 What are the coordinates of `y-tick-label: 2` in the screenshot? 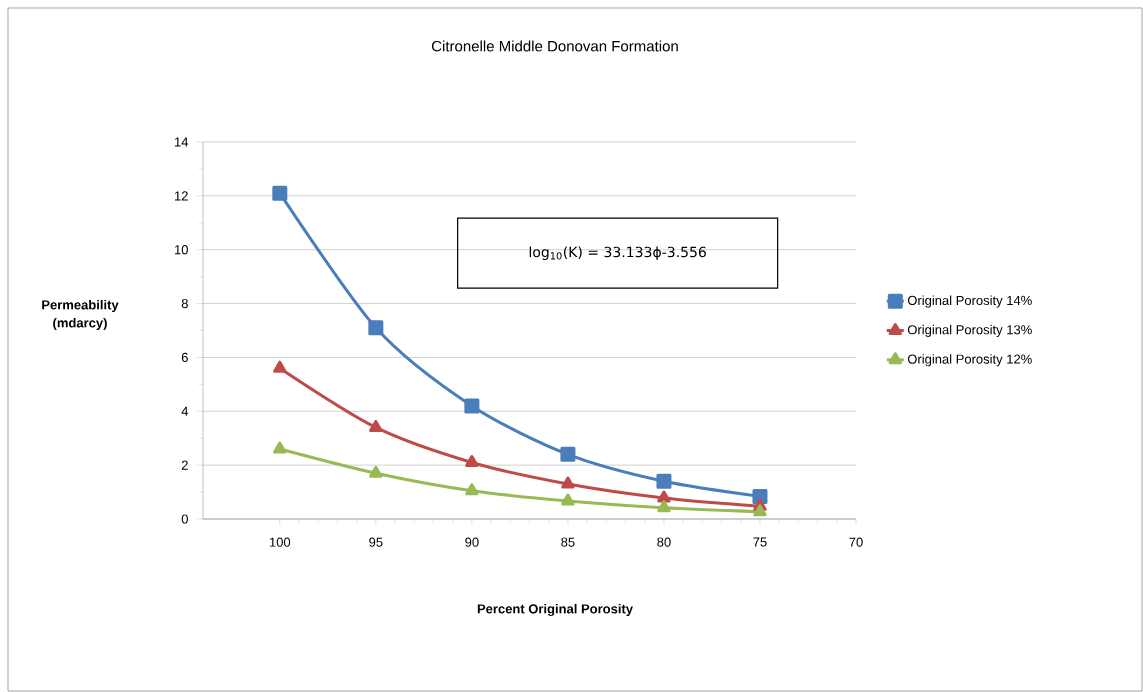 It's located at (184, 465).